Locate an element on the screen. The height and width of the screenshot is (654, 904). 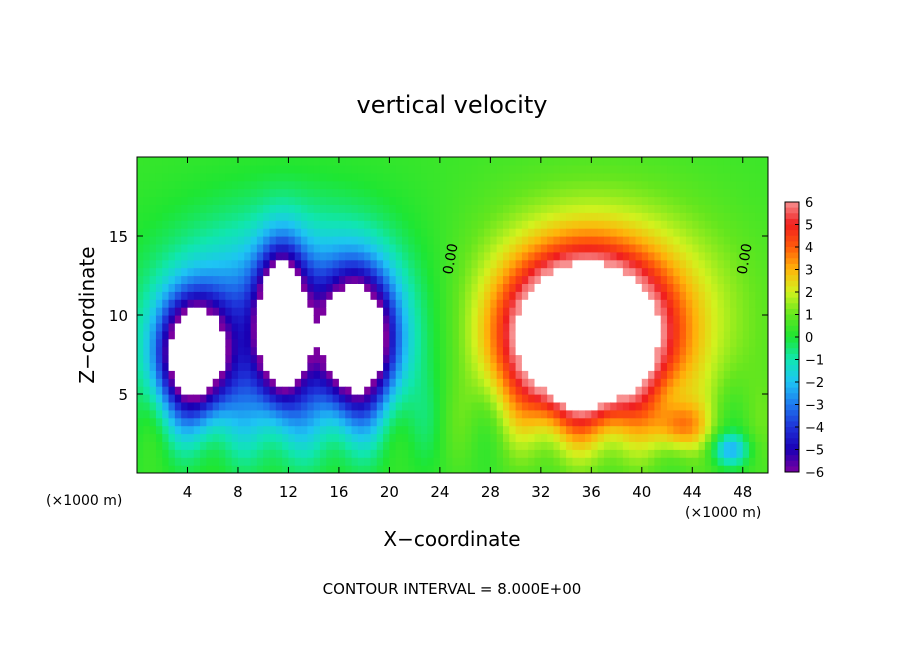
colorbar-swatch is located at coordinates (792, 233).